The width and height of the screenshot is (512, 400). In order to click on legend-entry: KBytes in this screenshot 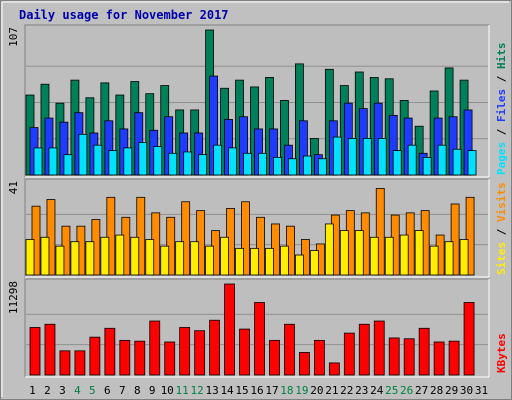, I will do `click(501, 353)`.